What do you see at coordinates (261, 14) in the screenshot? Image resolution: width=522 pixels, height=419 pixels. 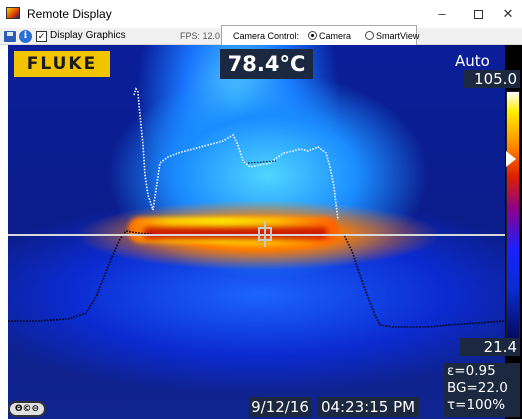 I see `title-bar: Remote Display – ✕` at bounding box center [261, 14].